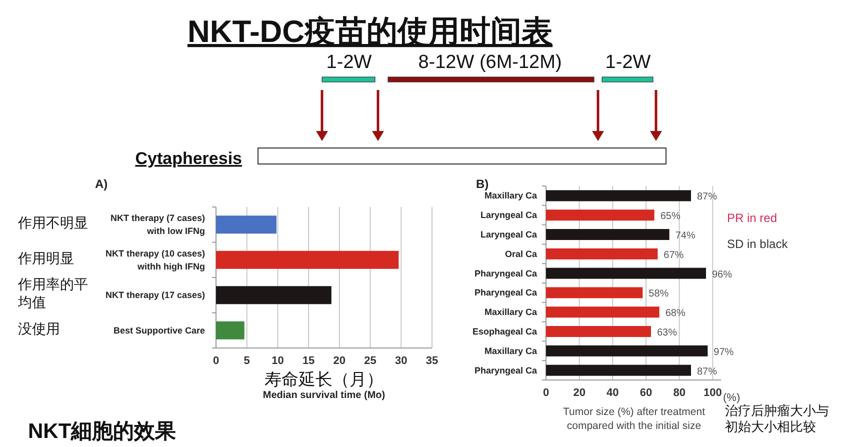 The image size is (865, 447). What do you see at coordinates (157, 224) in the screenshot?
I see `y-tick-label: NKT therapy (7 cases) with low IFNg` at bounding box center [157, 224].